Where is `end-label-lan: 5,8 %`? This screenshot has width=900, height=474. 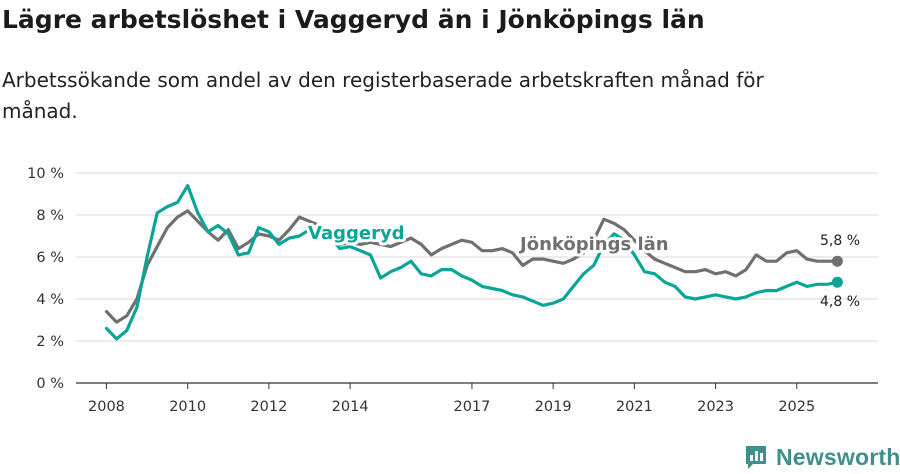
end-label-lan: 5,8 % is located at coordinates (840, 241).